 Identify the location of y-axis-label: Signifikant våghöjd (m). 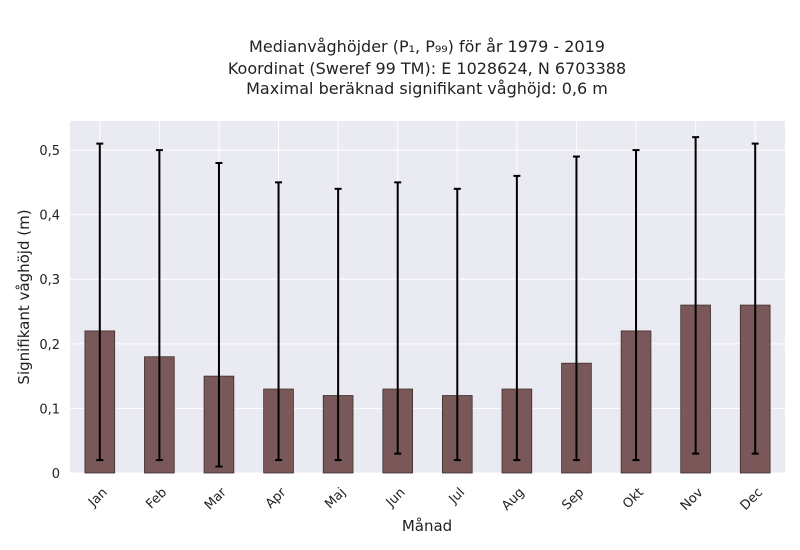
(24, 296).